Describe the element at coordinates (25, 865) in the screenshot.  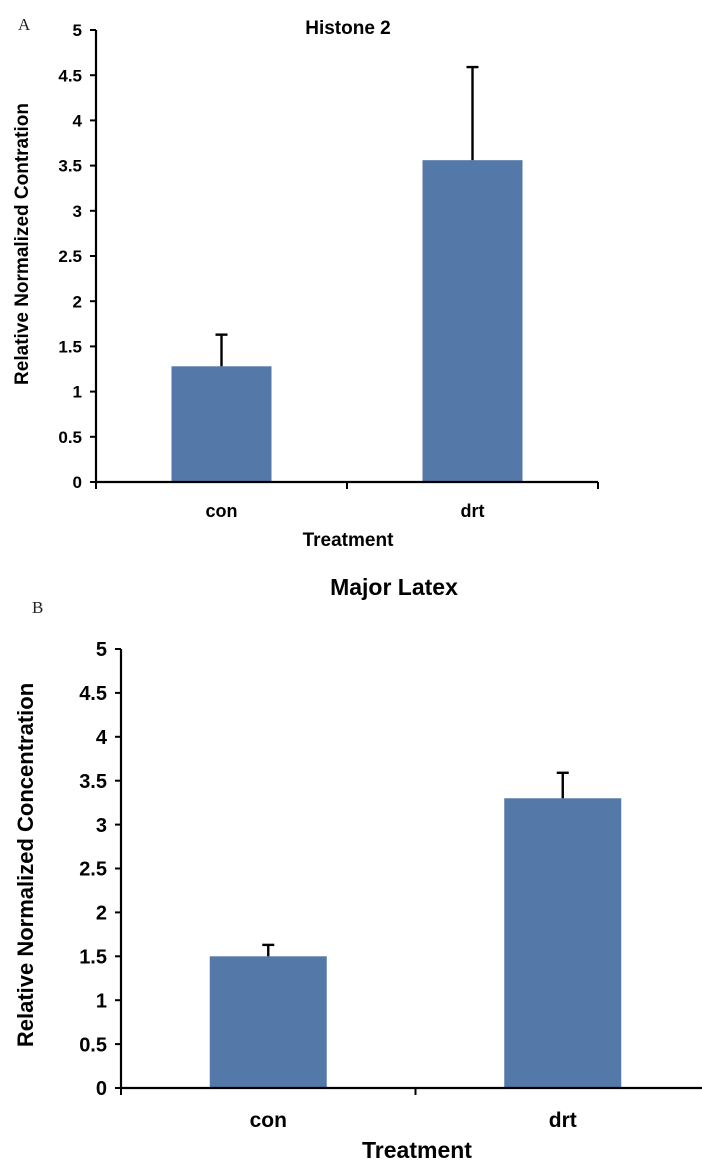
I see `y-axis-title-b: Relative Normalized Concentration` at that location.